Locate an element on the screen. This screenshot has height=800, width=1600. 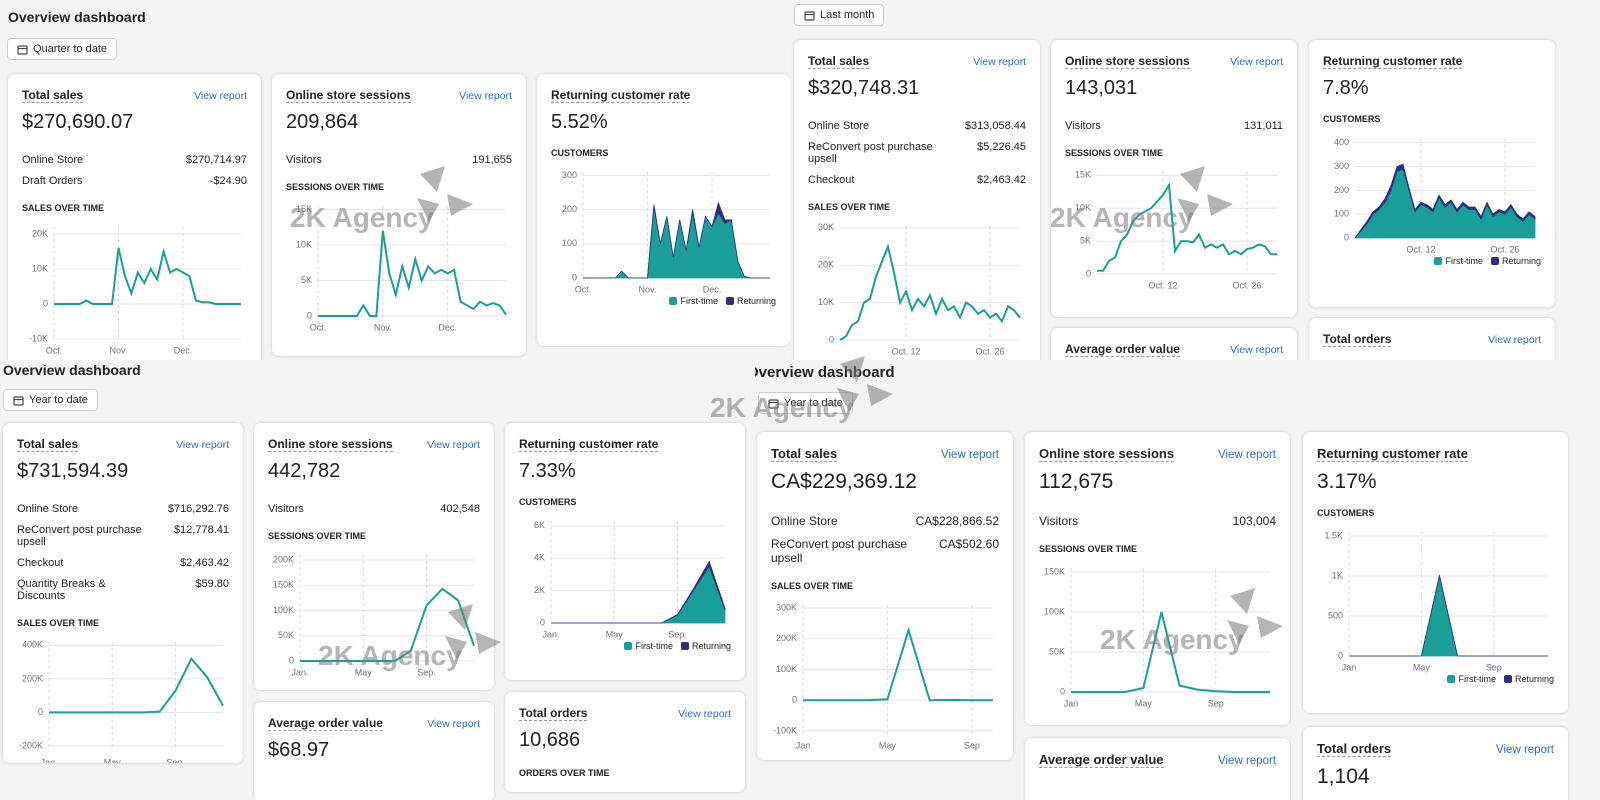
date-range-button: Last month is located at coordinates (839, 15).